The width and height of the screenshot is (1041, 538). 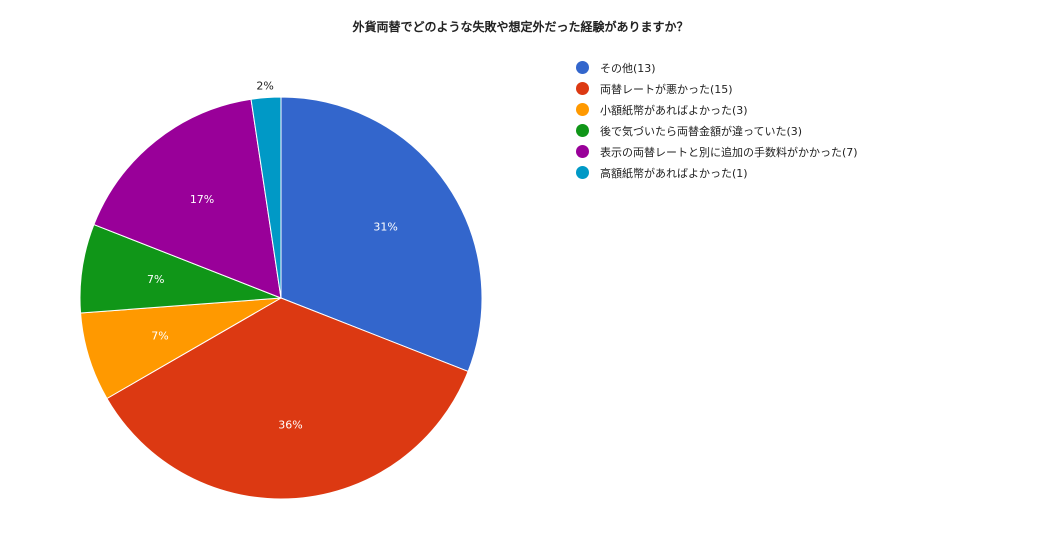 I want to click on legend-item: 後で気づいたら両替金額が違っていた(3), so click(x=717, y=130).